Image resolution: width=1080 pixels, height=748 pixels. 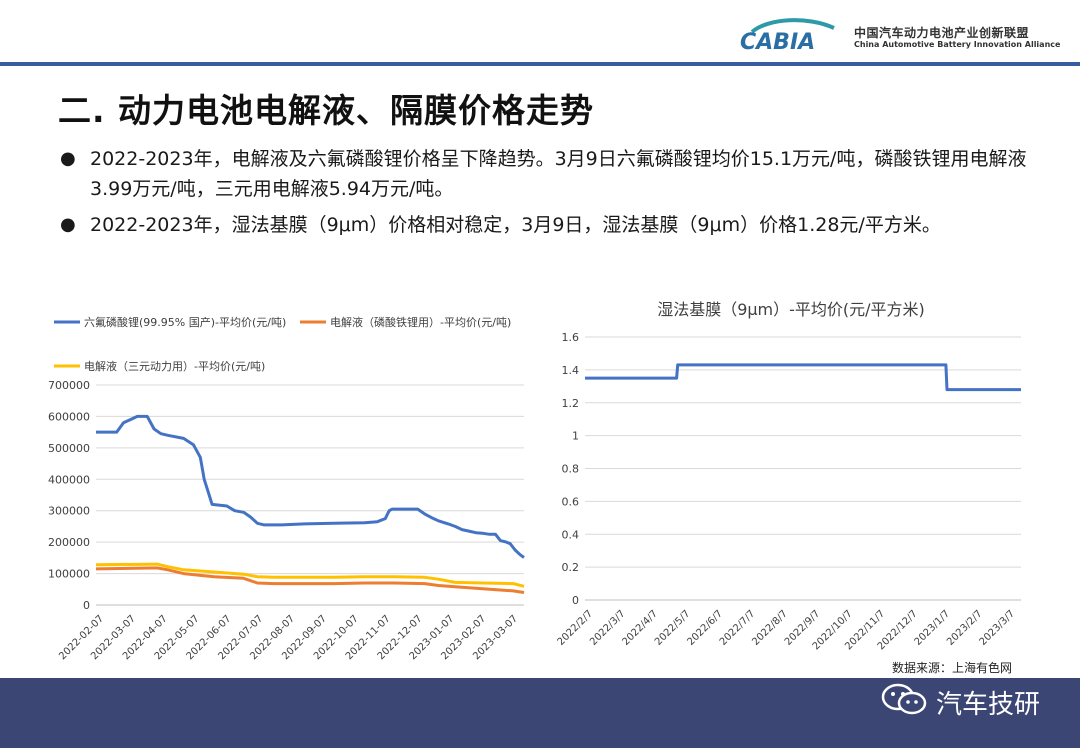 What do you see at coordinates (571, 469) in the screenshot?
I see `y-tick-label: 0.8` at bounding box center [571, 469].